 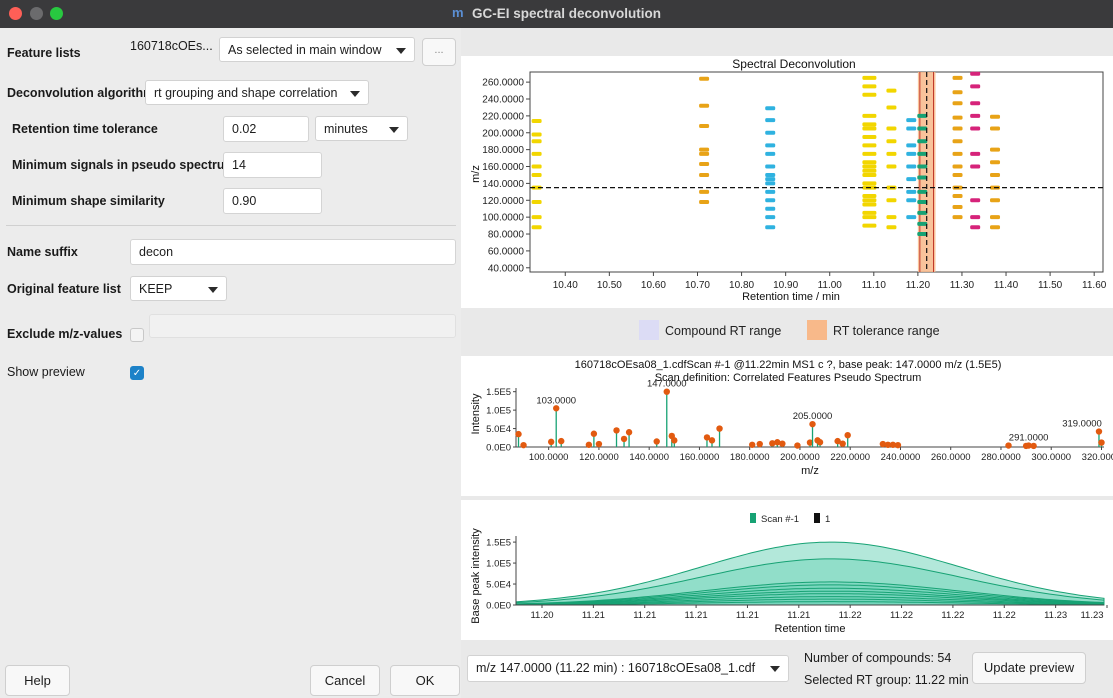 I want to click on exclude-mz-input, so click(x=302, y=326).